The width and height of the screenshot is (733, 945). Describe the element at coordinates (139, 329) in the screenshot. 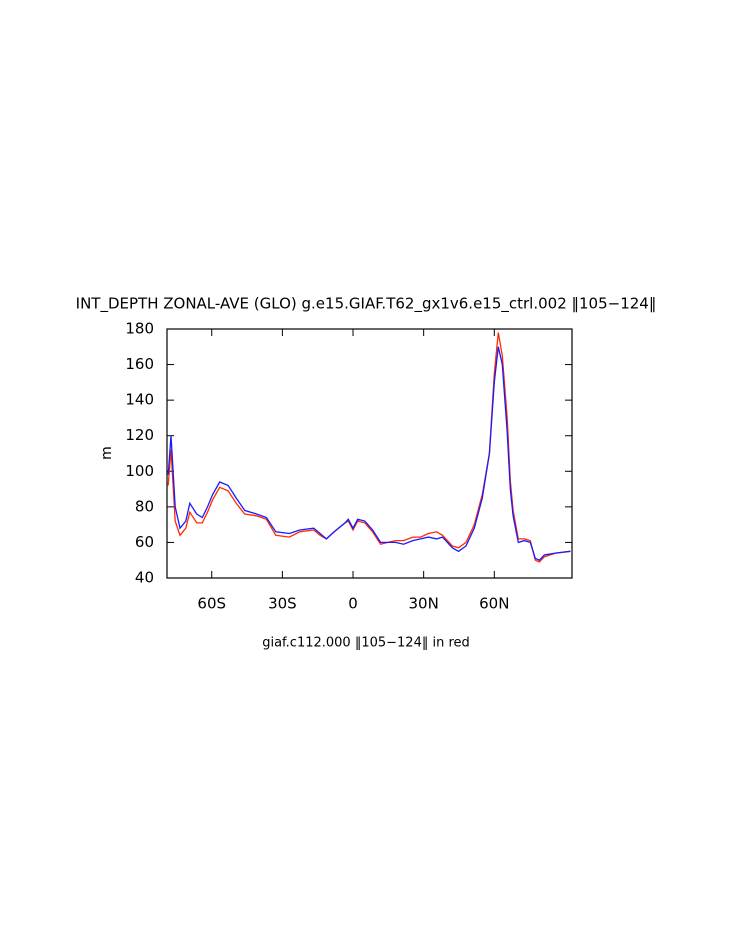

I see `y-tick-label: 180` at that location.